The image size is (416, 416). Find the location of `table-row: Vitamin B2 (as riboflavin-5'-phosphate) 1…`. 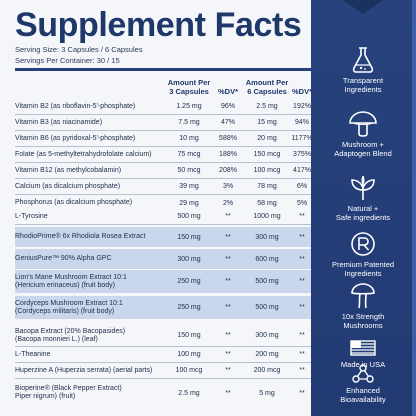

table-row: Vitamin B2 (as riboflavin-5'-phosphate) 1… is located at coordinates (163, 107).